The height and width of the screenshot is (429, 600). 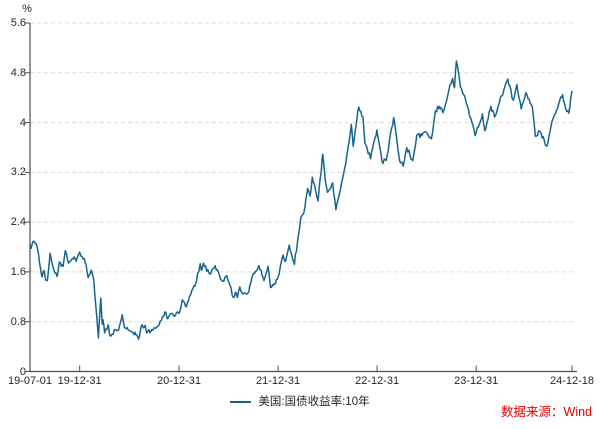 I want to click on y-axis-unit-label: %, so click(x=27, y=9).